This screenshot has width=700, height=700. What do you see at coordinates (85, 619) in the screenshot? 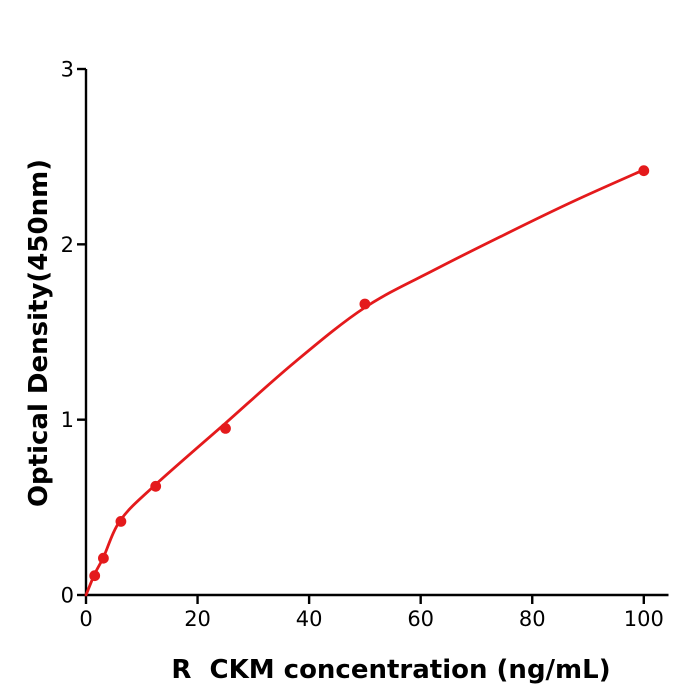
I see `x-tick-label: 0` at bounding box center [85, 619].